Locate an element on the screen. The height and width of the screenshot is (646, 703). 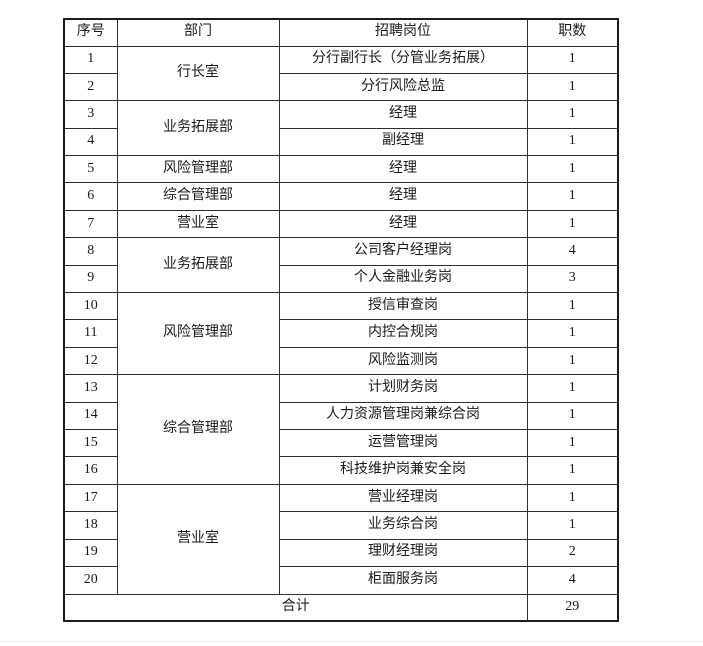
position-cell: 运营管理岗 is located at coordinates (403, 443).